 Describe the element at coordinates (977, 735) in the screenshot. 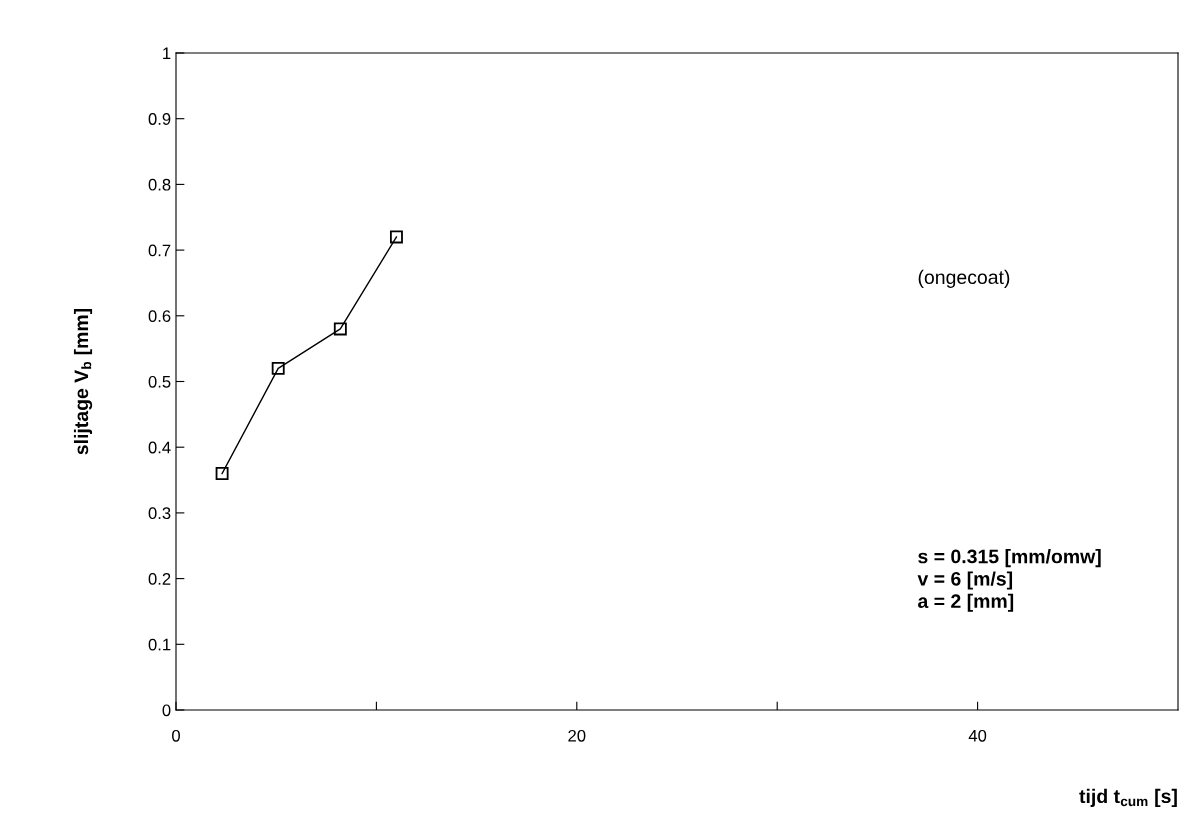

I see `x-tick-label: 40` at that location.